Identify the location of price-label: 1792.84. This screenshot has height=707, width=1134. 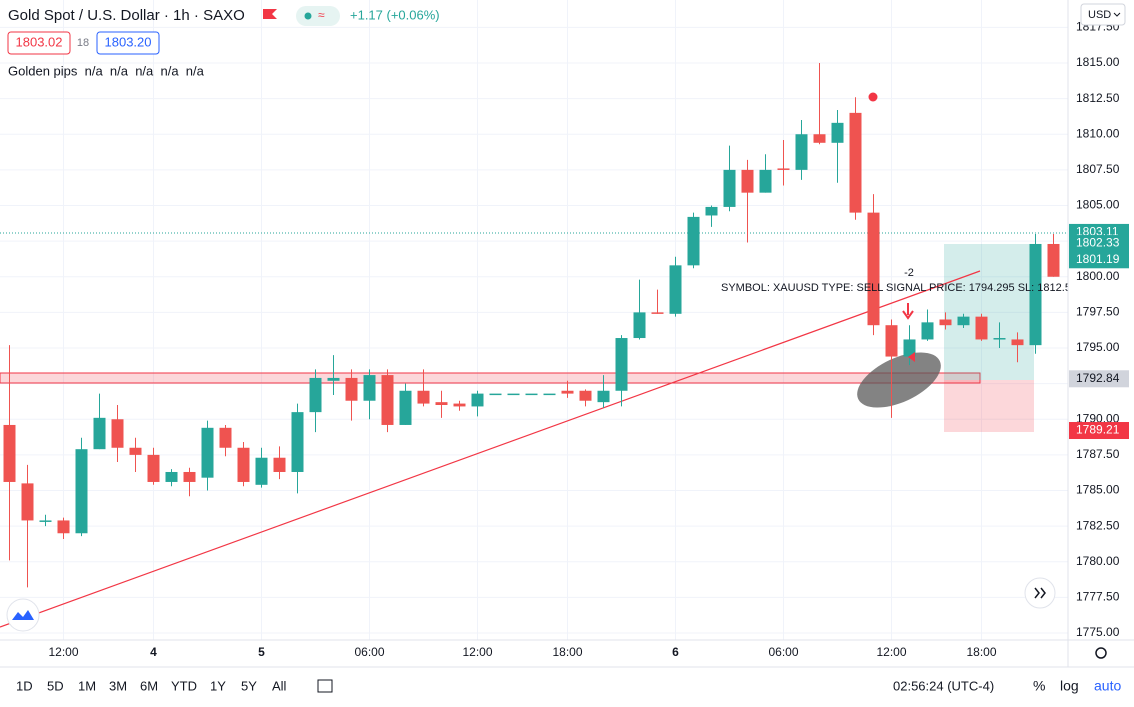
(1098, 378).